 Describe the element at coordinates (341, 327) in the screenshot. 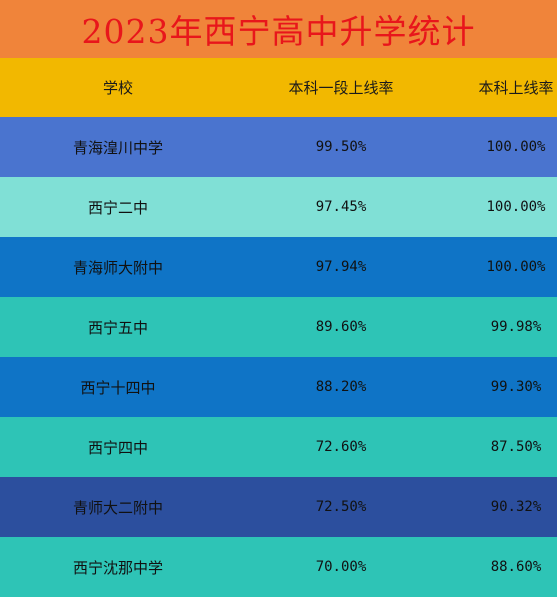

I see `tier1-rate-cell: 89.60%` at that location.